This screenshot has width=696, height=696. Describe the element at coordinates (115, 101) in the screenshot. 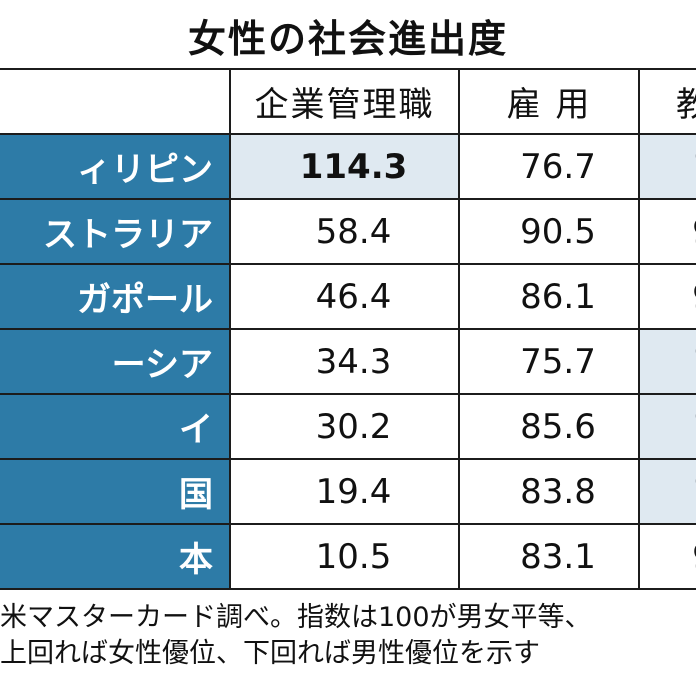

I see `corner-cell` at that location.